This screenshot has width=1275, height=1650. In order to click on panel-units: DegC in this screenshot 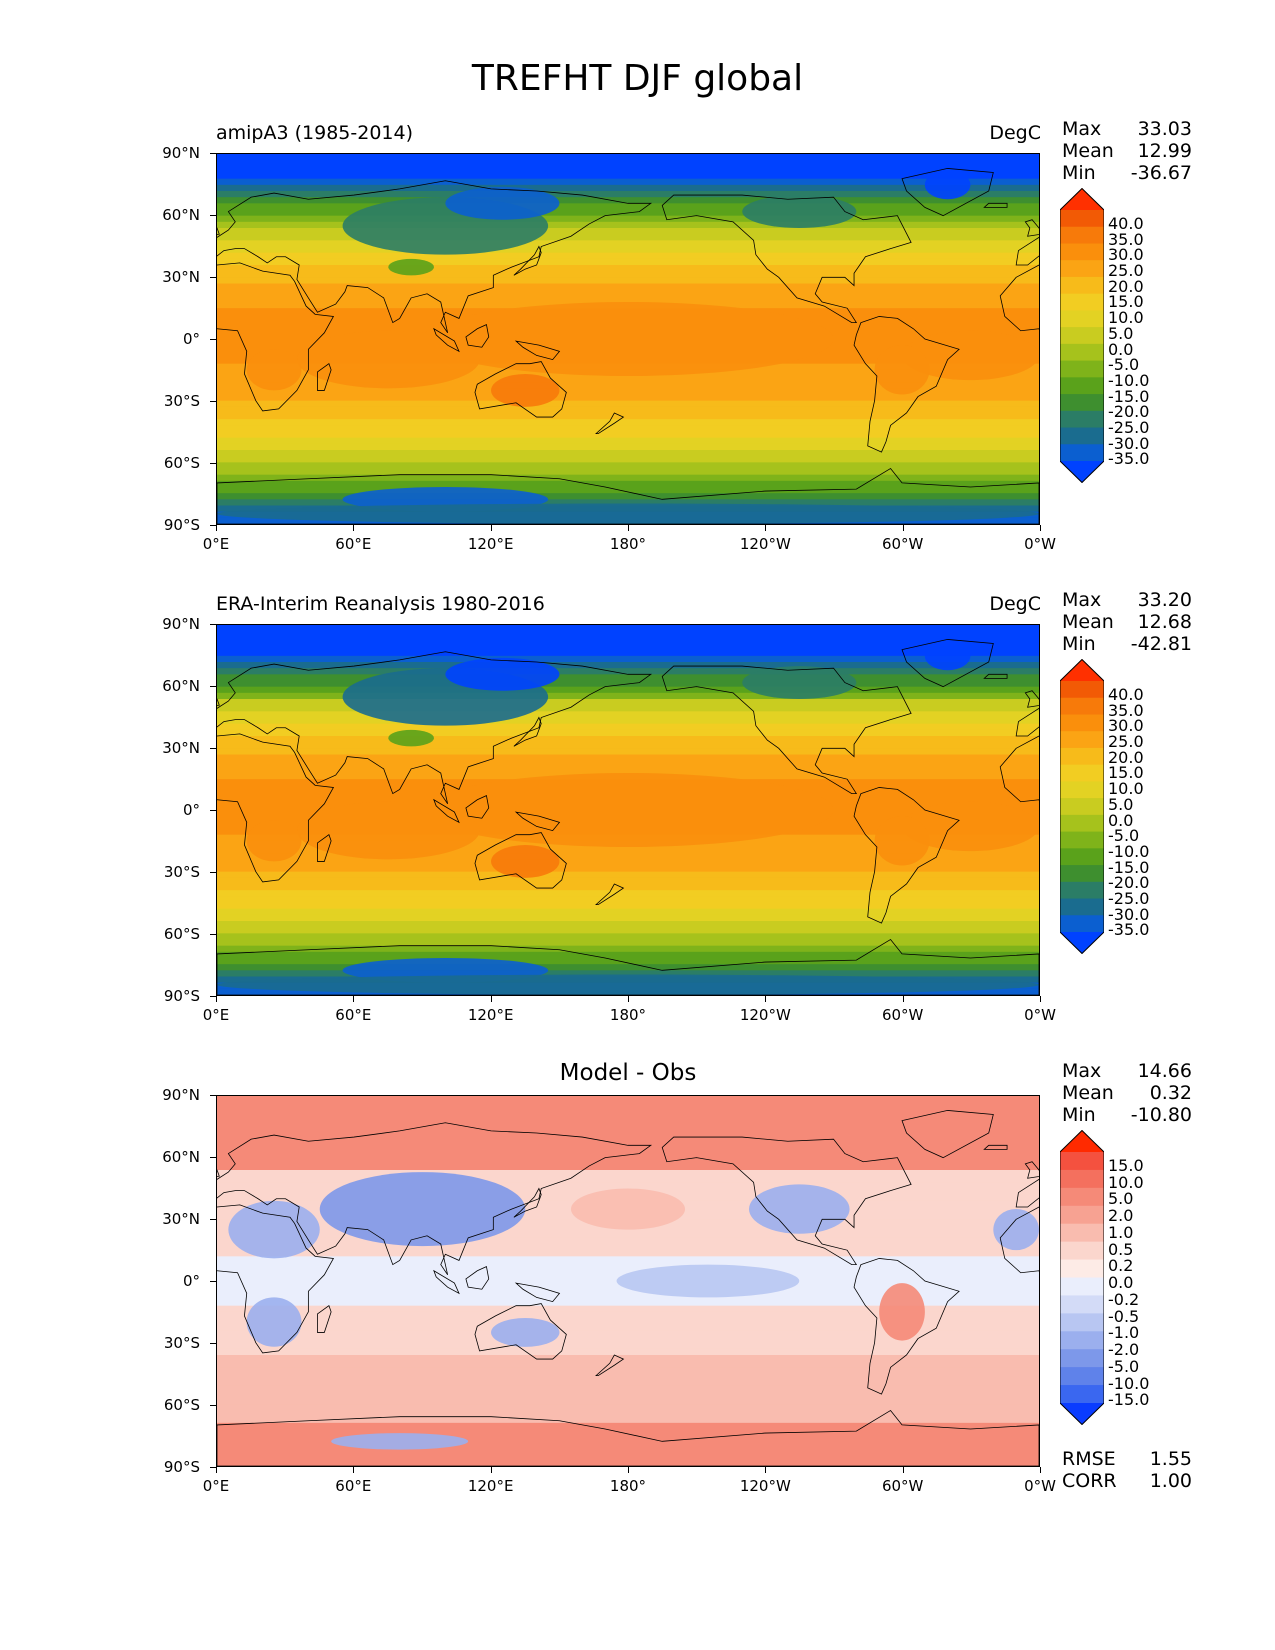, I will do `click(1015, 604)`.